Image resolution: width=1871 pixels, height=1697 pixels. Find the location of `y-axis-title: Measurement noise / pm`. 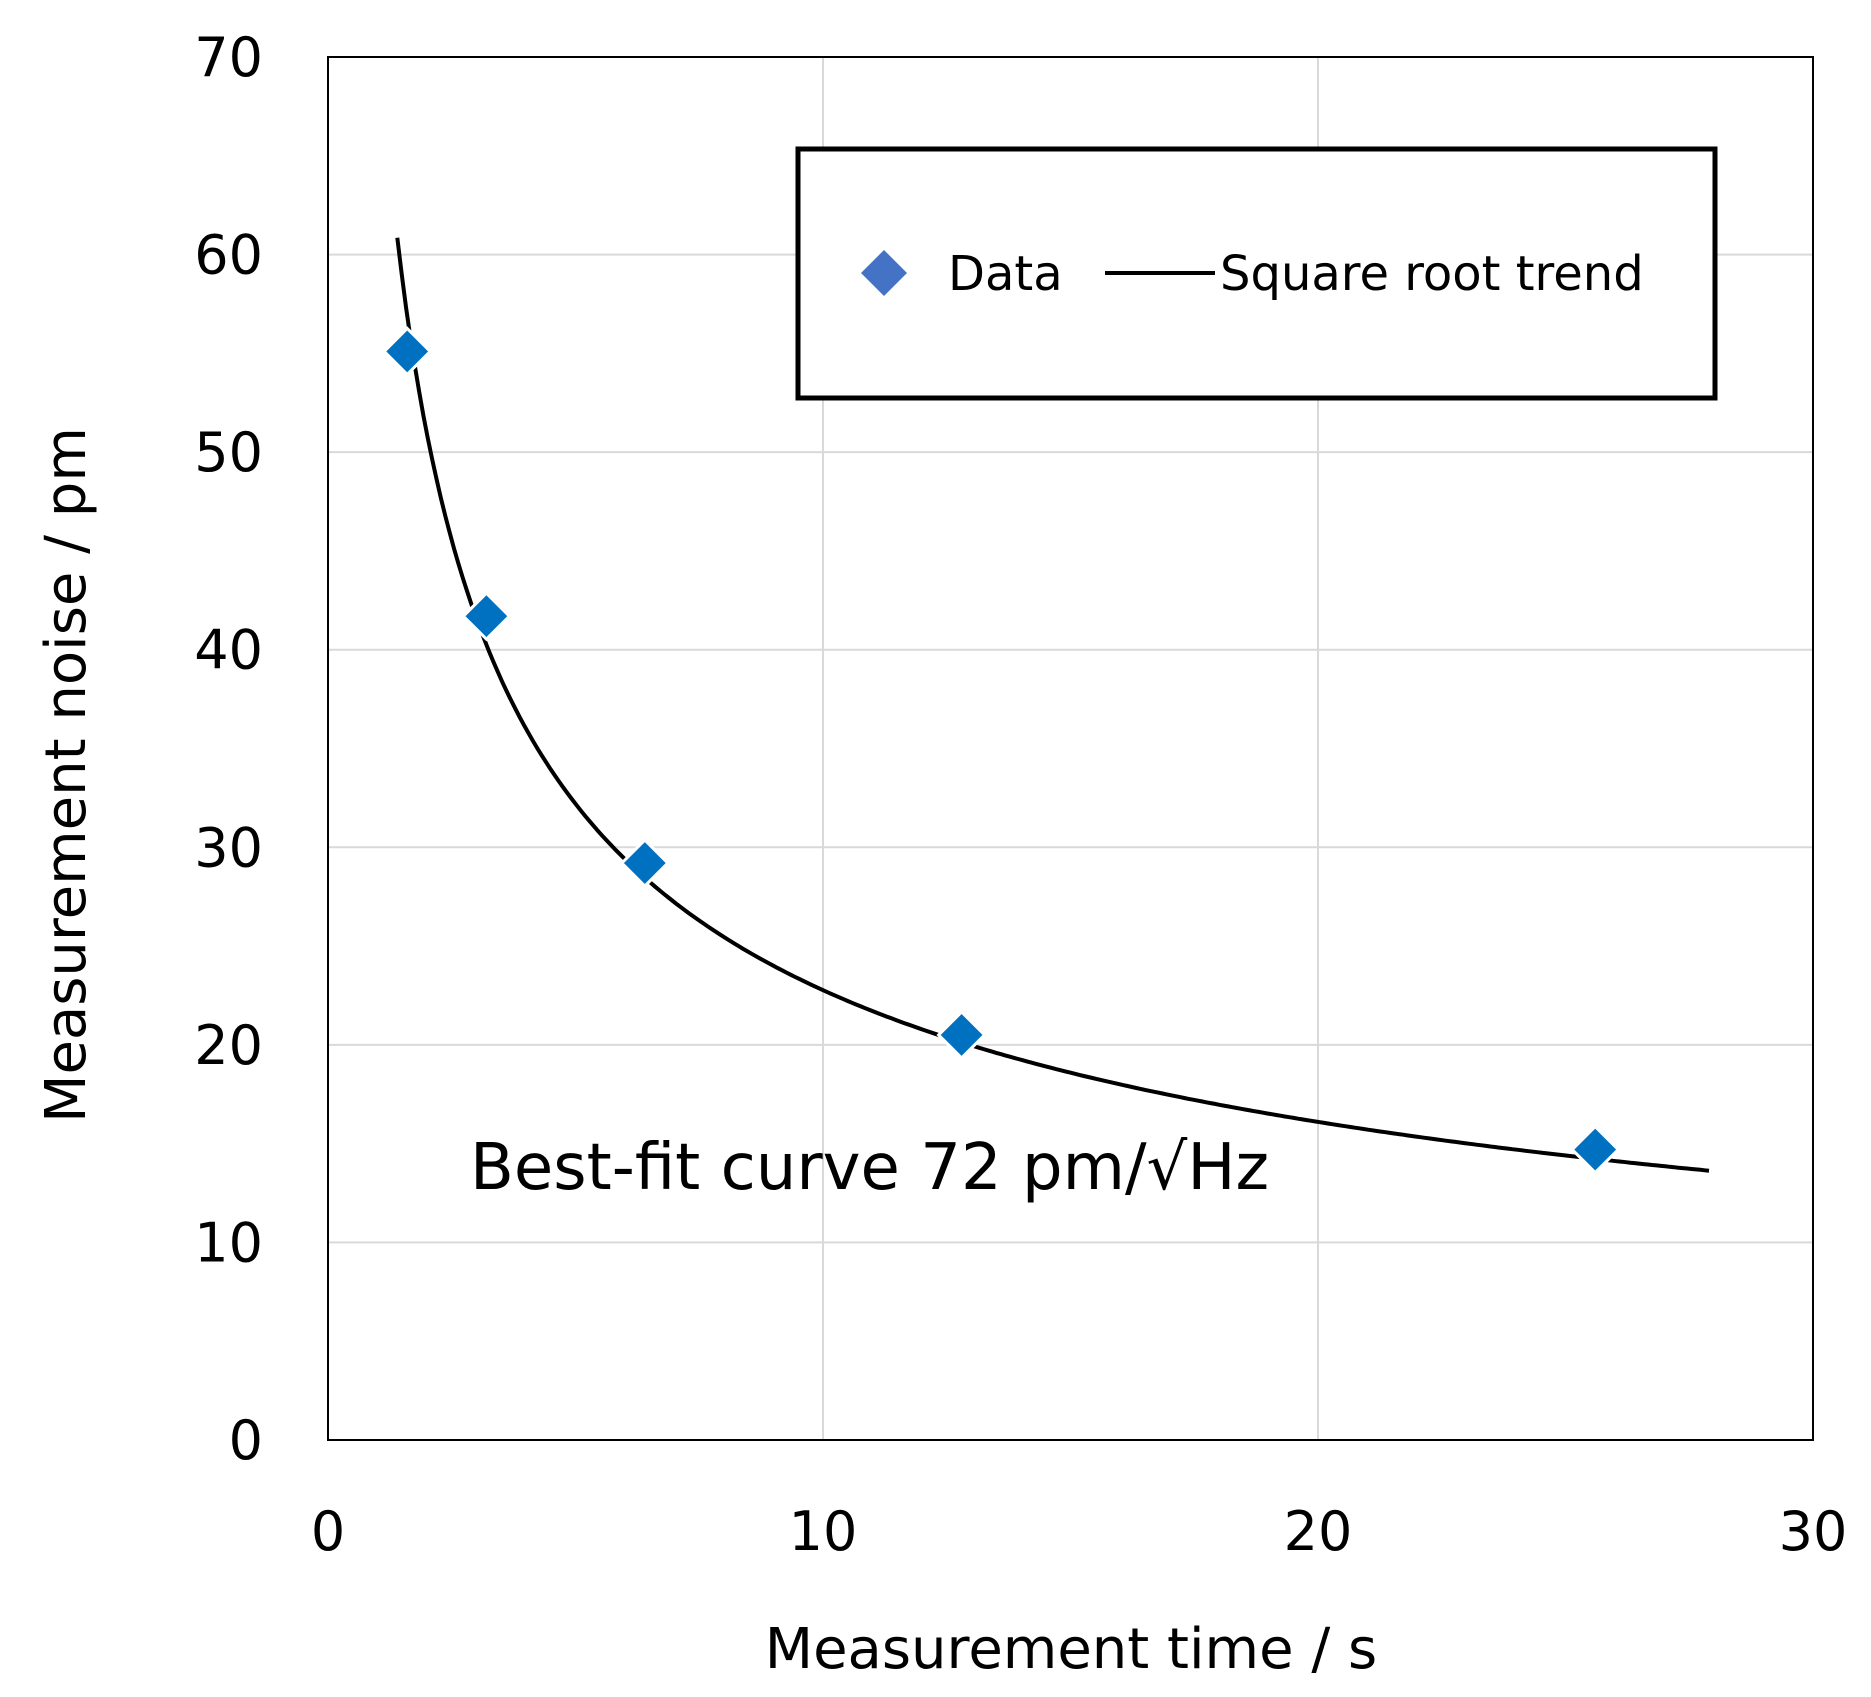

y-axis-title: Measurement noise / pm is located at coordinates (66, 775).